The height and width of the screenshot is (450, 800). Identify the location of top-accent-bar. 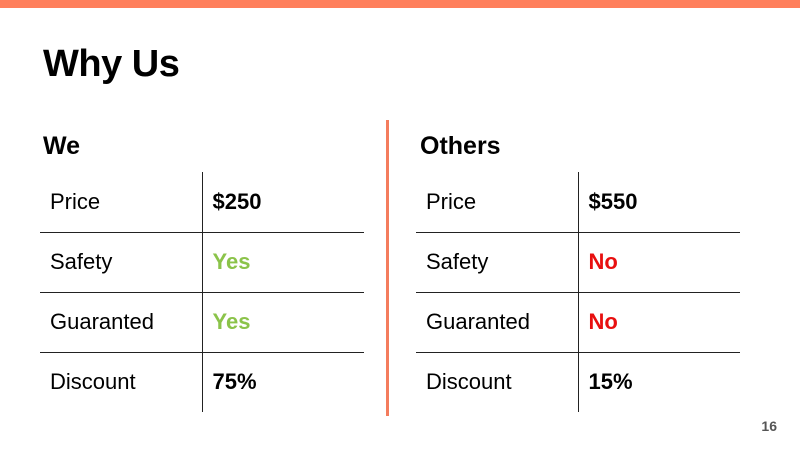
(400, 4).